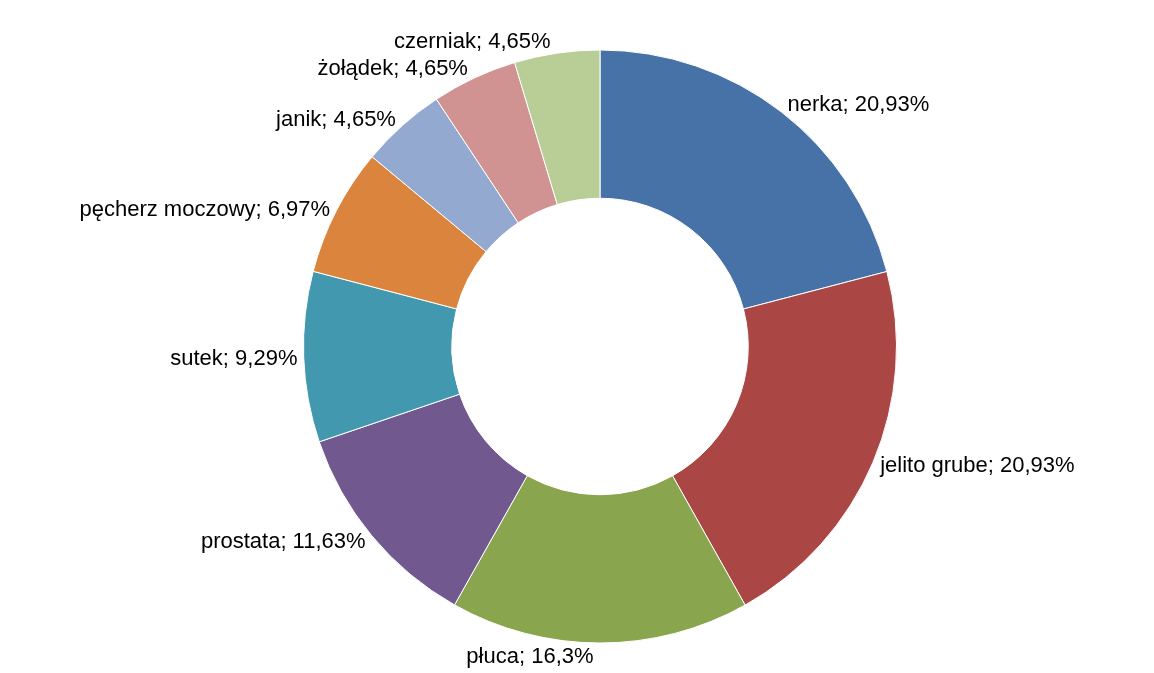  What do you see at coordinates (205, 208) in the screenshot?
I see `slice-label: pęcherz moczowy; 6,97%` at bounding box center [205, 208].